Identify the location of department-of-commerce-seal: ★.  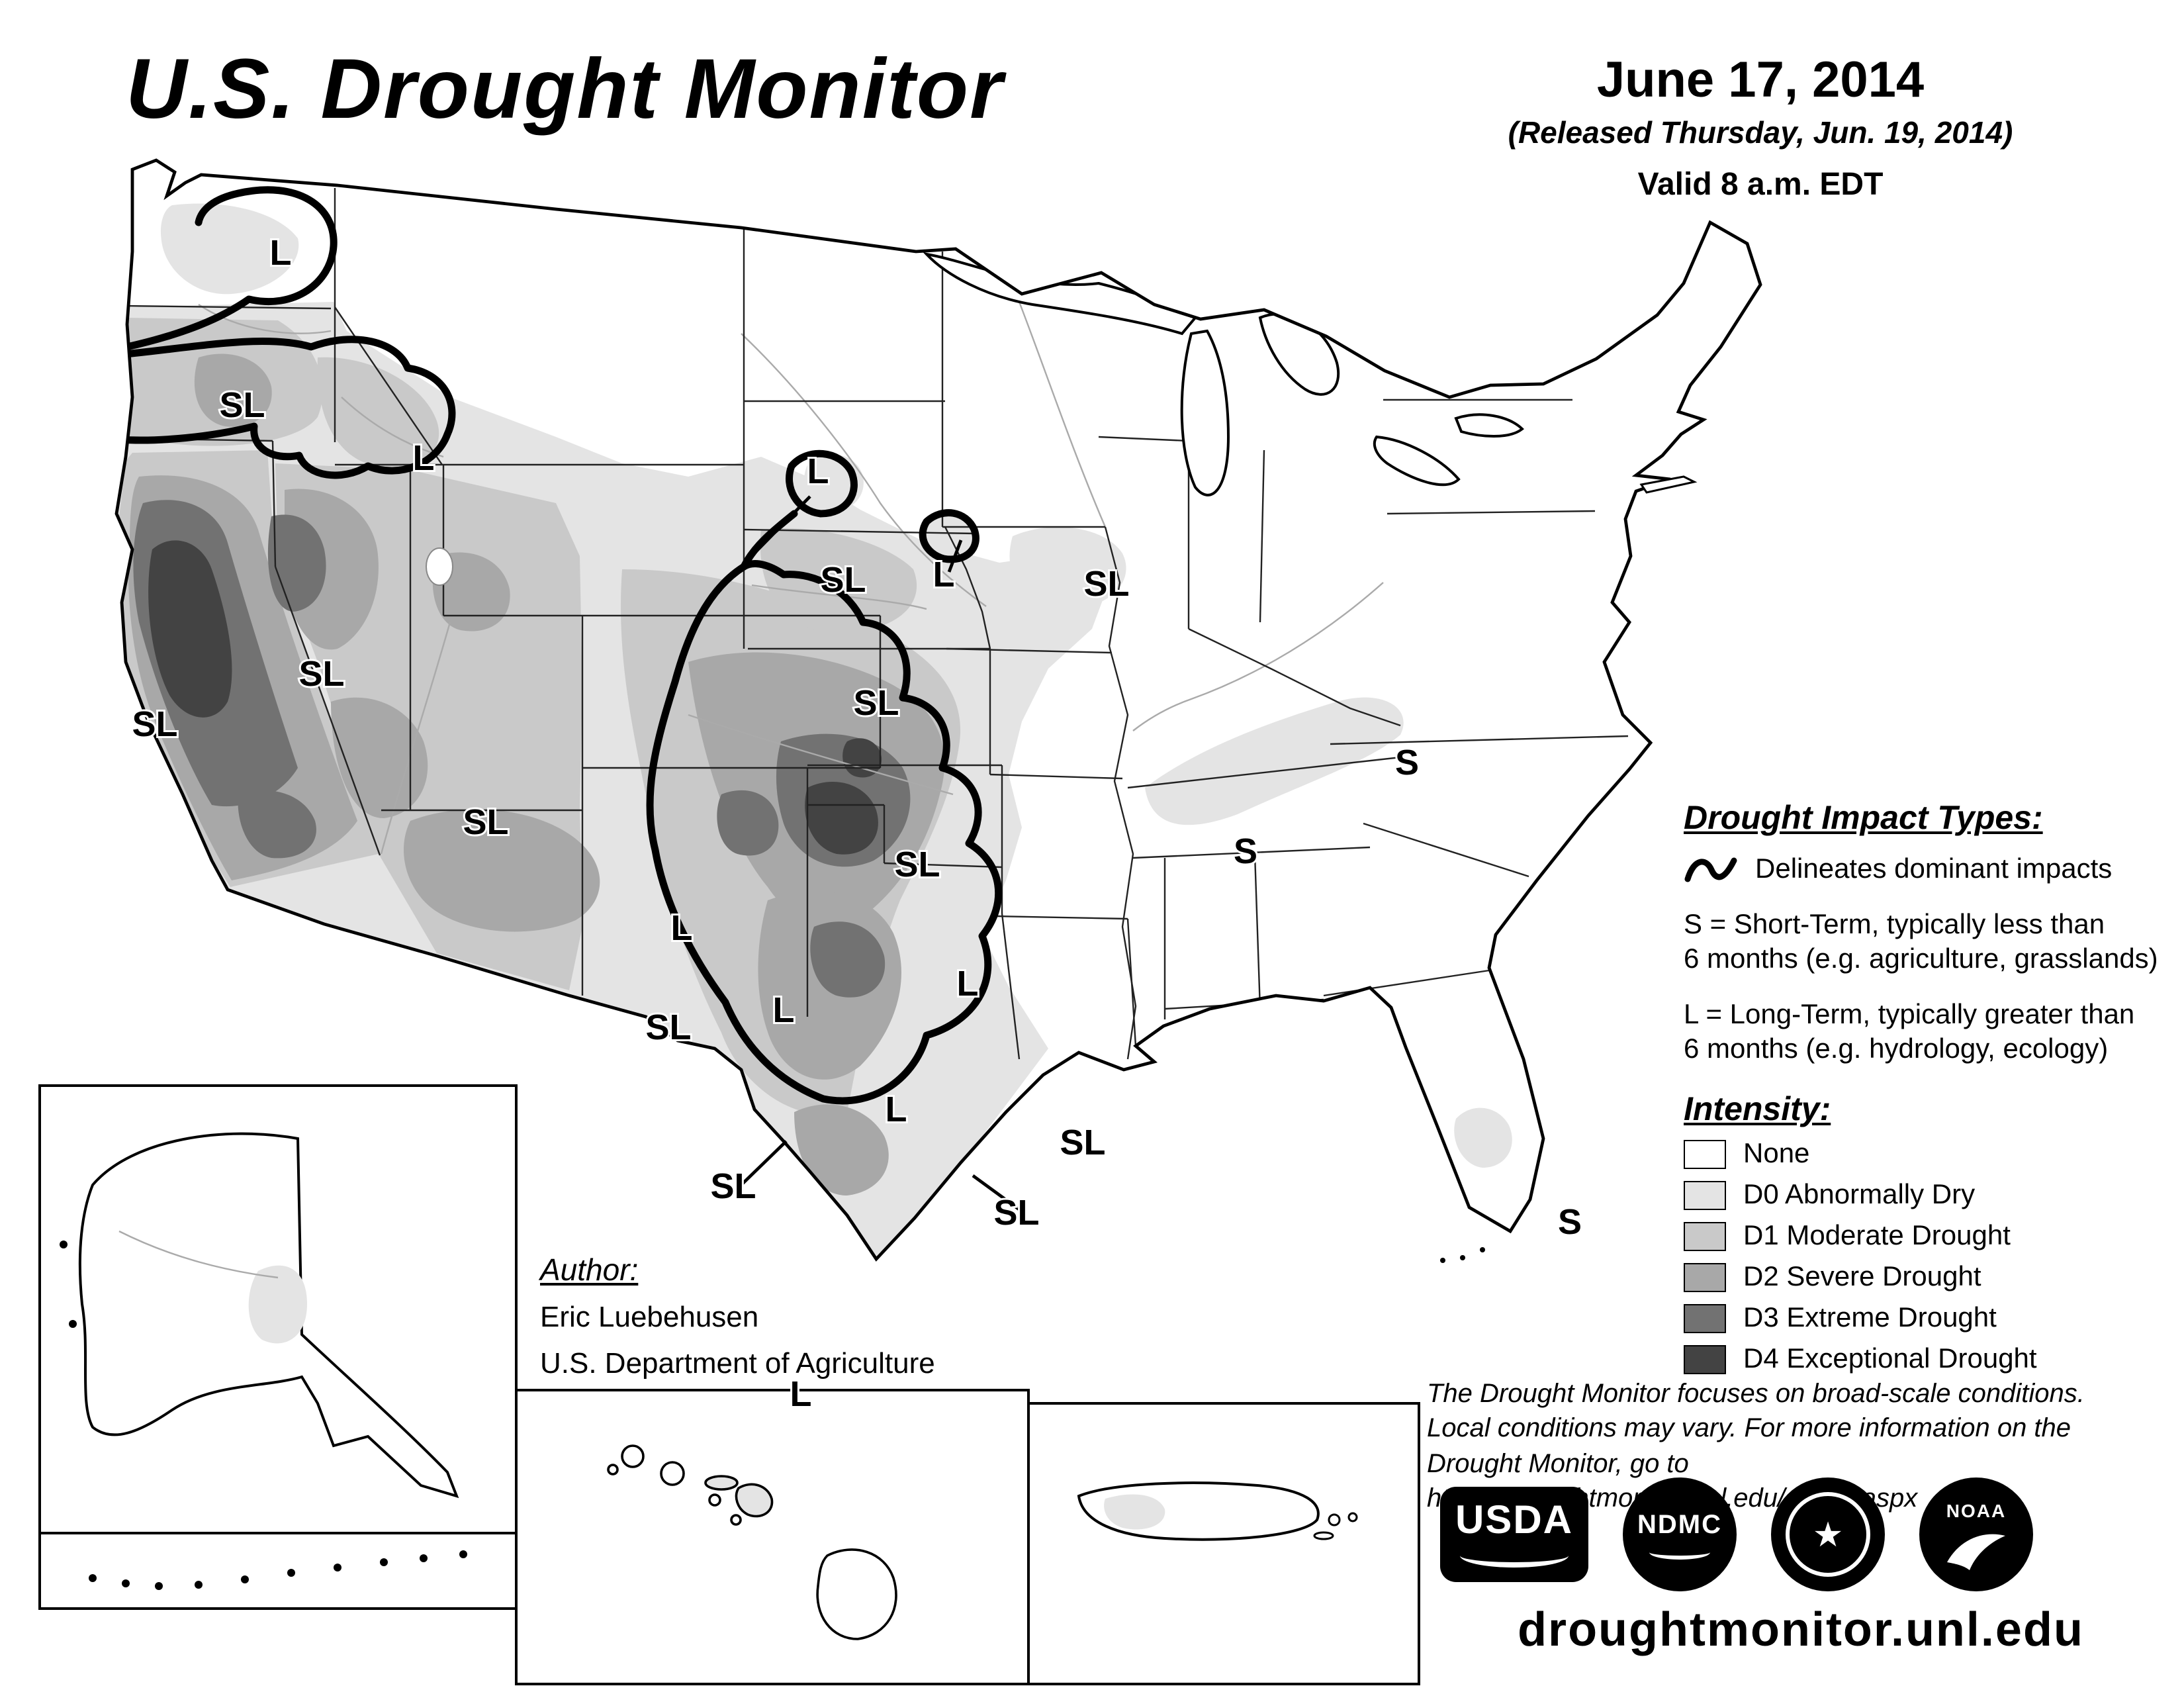
(1828, 1534).